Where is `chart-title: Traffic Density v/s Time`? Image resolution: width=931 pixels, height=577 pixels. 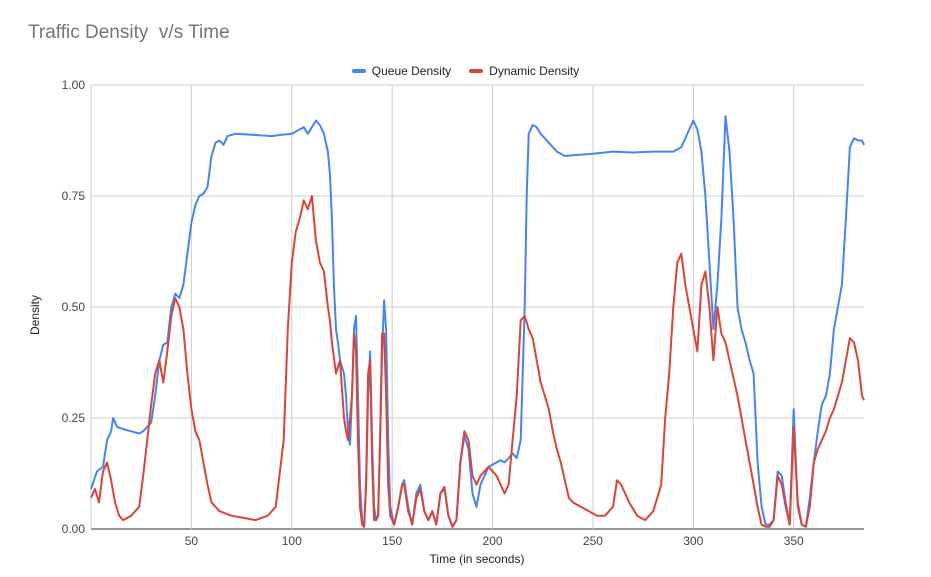
chart-title: Traffic Density v/s Time is located at coordinates (129, 32).